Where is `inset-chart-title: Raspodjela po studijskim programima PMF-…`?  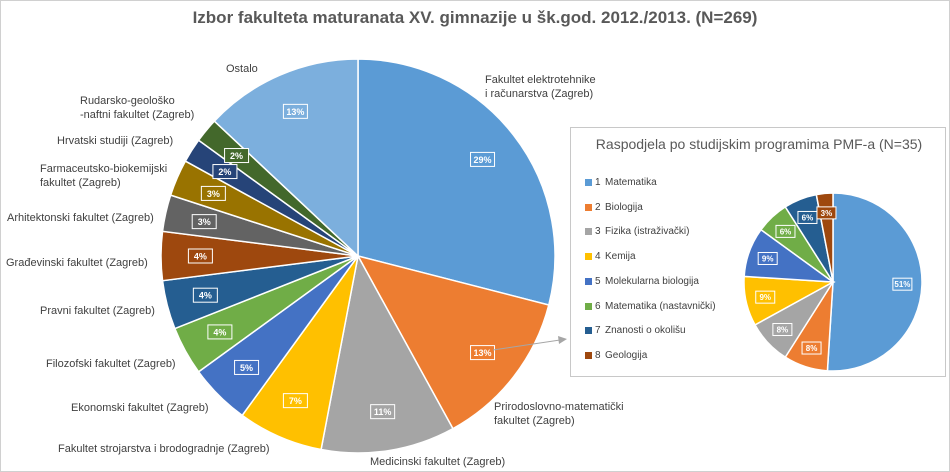
inset-chart-title: Raspodjela po studijskim programima PMF-… is located at coordinates (759, 144).